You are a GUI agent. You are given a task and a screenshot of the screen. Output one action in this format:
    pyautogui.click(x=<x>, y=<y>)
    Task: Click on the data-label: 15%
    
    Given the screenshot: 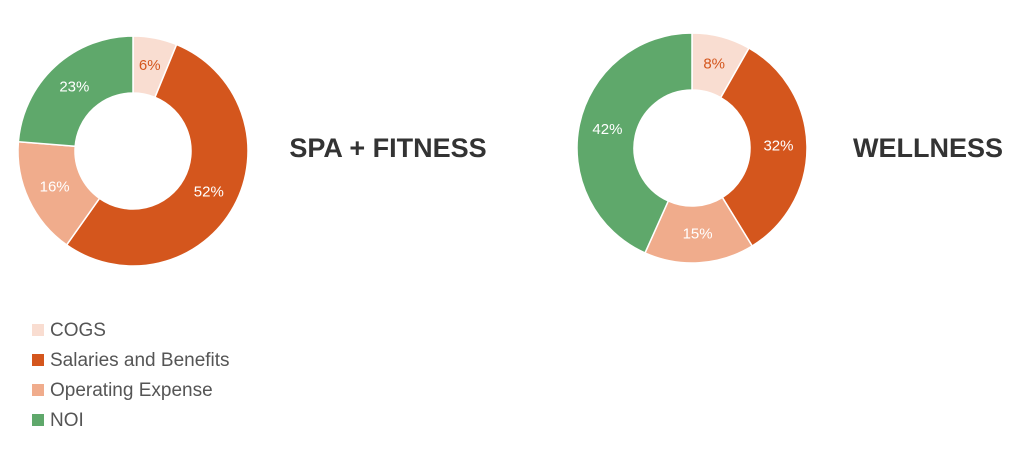 What is the action you would take?
    pyautogui.click(x=698, y=233)
    